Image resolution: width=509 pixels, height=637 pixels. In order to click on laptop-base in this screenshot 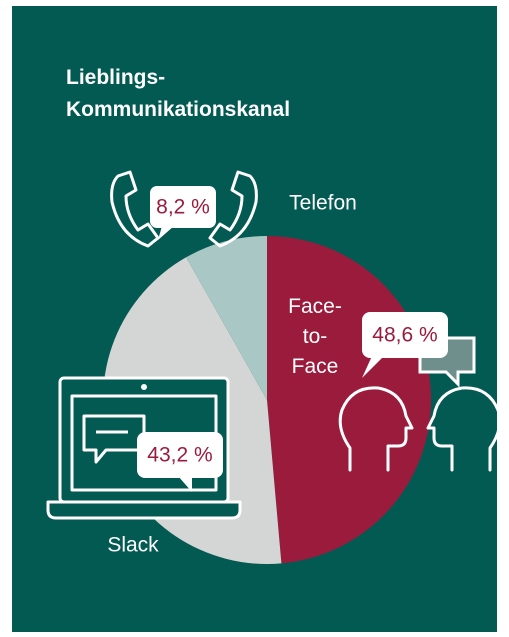, I will do `click(144, 510)`.